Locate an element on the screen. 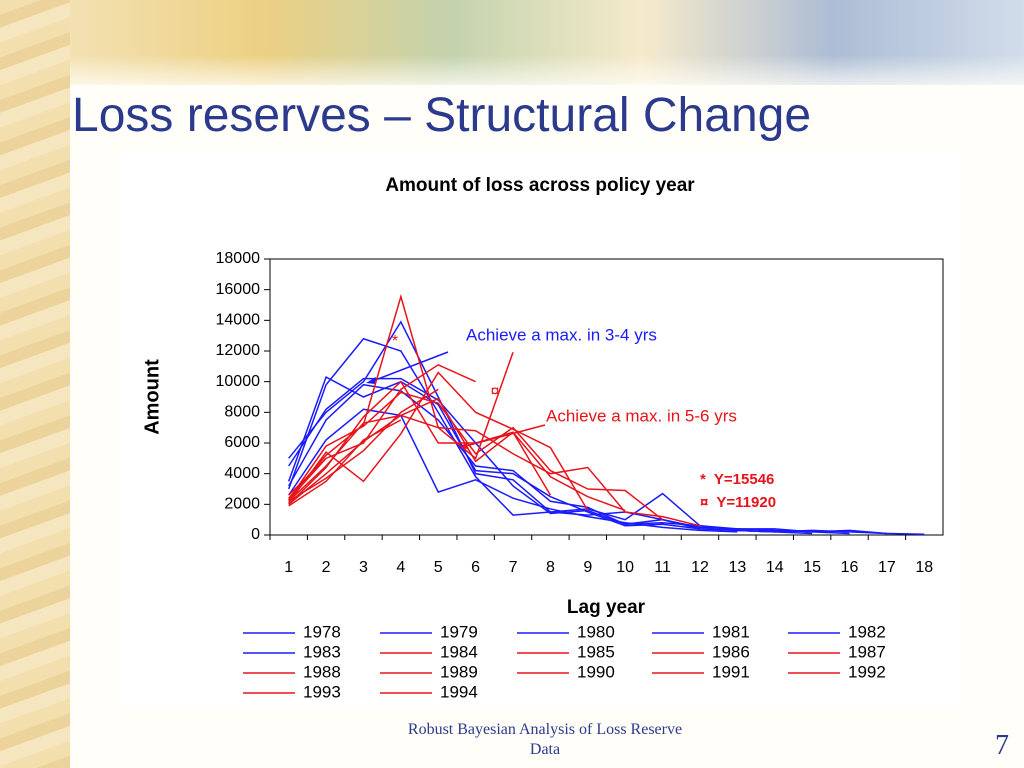  legend-label: 1984 is located at coordinates (459, 651).